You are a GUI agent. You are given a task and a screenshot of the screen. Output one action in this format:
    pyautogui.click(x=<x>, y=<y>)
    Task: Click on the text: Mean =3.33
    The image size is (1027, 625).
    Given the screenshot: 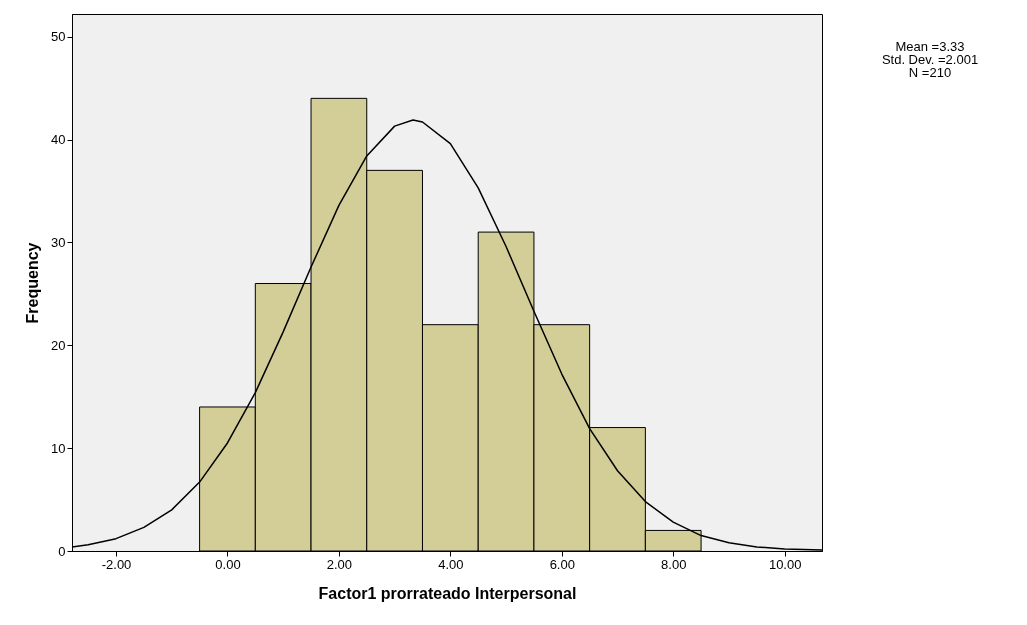 What is the action you would take?
    pyautogui.click(x=930, y=46)
    